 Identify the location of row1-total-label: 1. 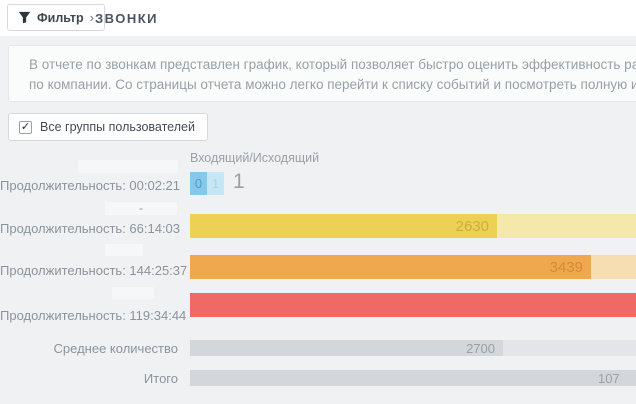
(239, 181).